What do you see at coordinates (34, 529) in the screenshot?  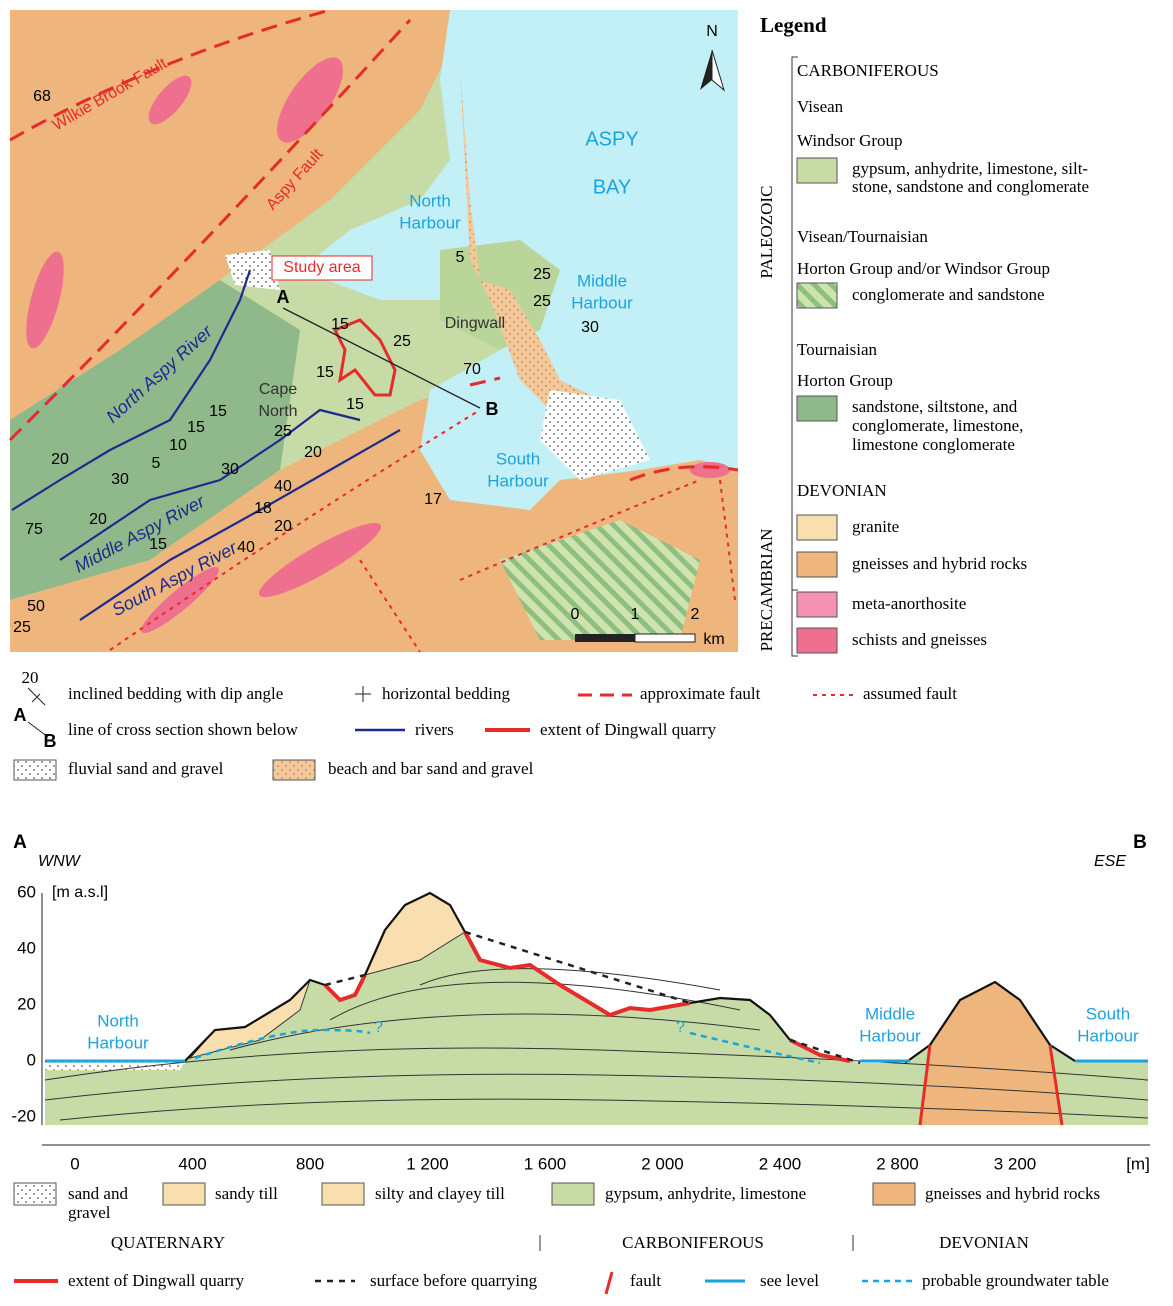 I see `dip-angle: 75` at bounding box center [34, 529].